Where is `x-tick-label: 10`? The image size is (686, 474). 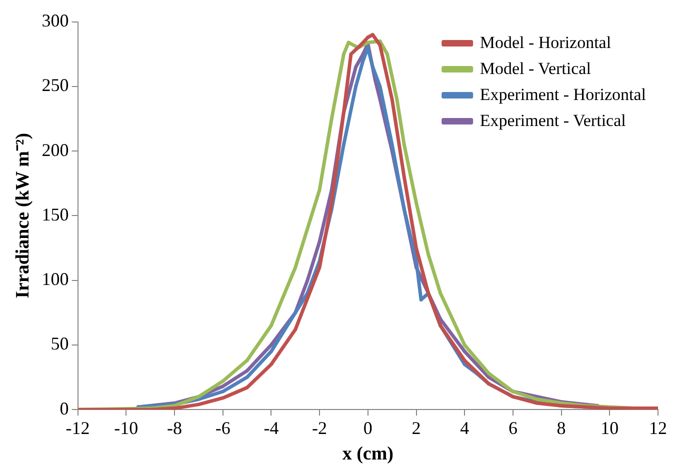
x-tick-label: 10 is located at coordinates (609, 428).